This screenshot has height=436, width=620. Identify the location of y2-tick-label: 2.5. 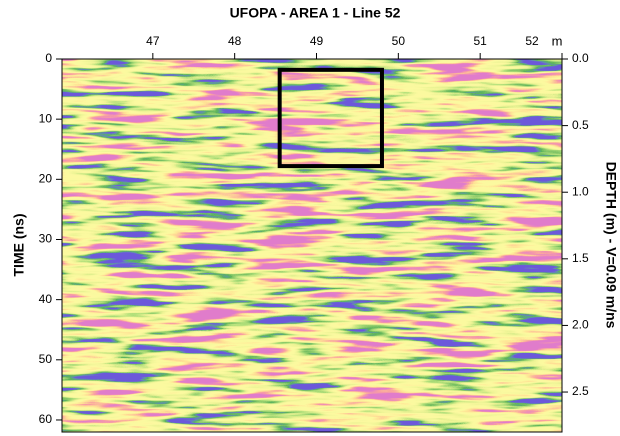
(580, 391).